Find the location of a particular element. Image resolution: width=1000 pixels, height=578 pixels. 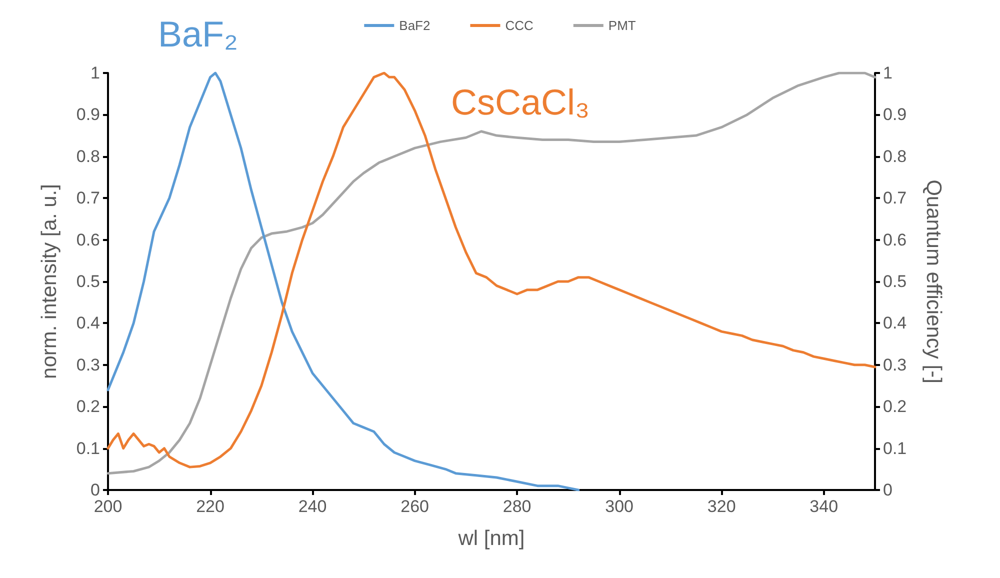

legend-label: PMT is located at coordinates (622, 25).